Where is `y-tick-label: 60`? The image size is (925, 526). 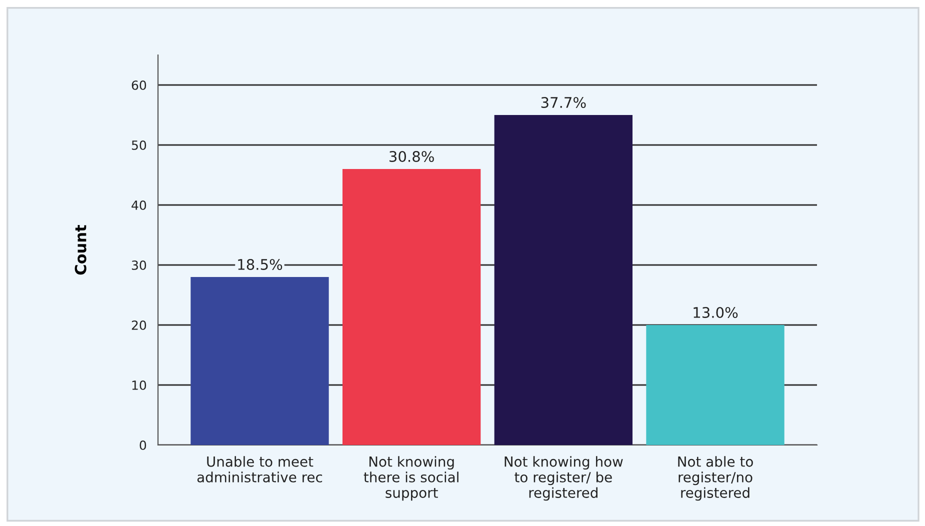 y-tick-label: 60 is located at coordinates (139, 85).